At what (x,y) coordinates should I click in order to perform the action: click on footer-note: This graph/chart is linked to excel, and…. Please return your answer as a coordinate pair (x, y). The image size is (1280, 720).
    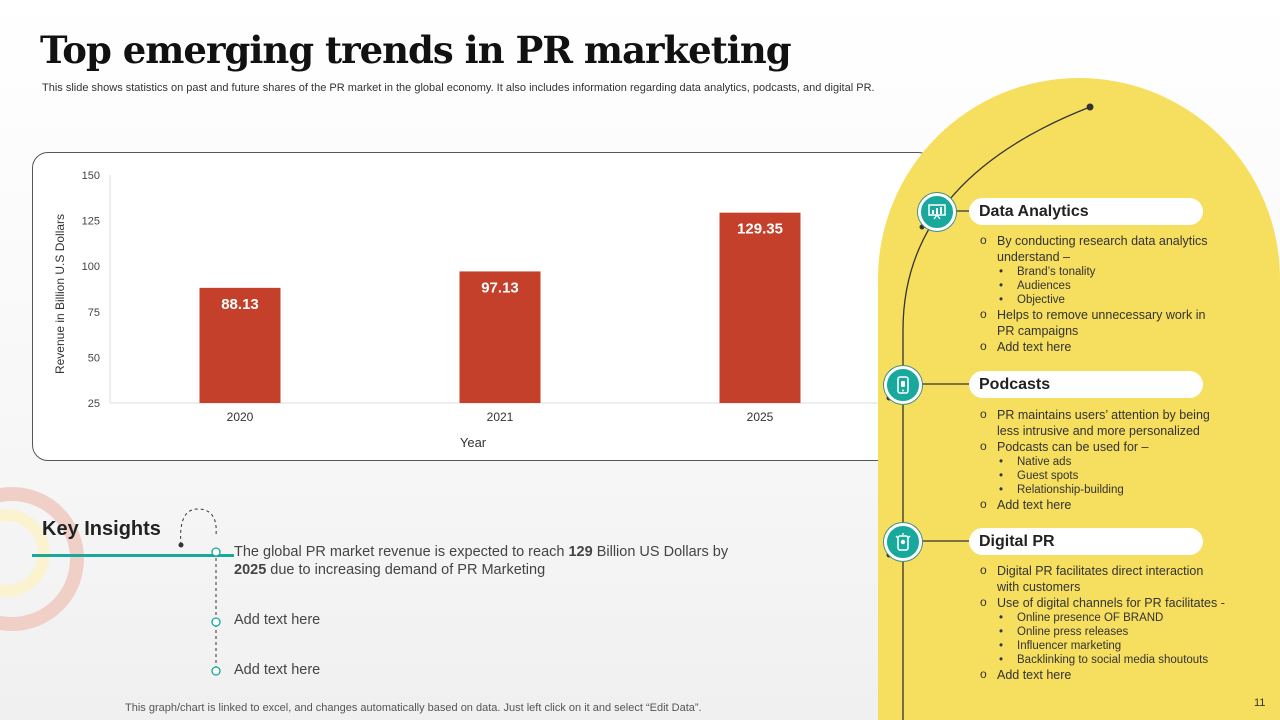
    Looking at the image, I should click on (413, 708).